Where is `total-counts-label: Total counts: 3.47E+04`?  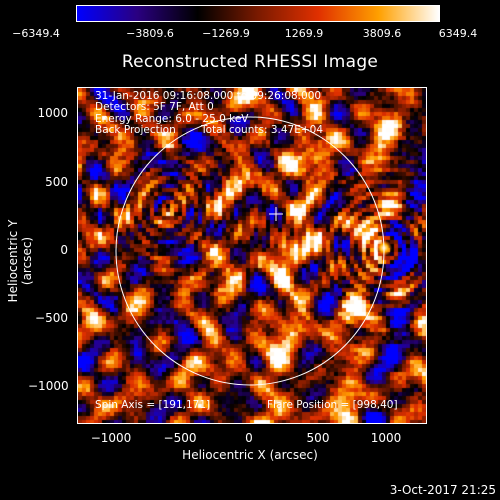 total-counts-label: Total counts: 3.47E+04 is located at coordinates (262, 130).